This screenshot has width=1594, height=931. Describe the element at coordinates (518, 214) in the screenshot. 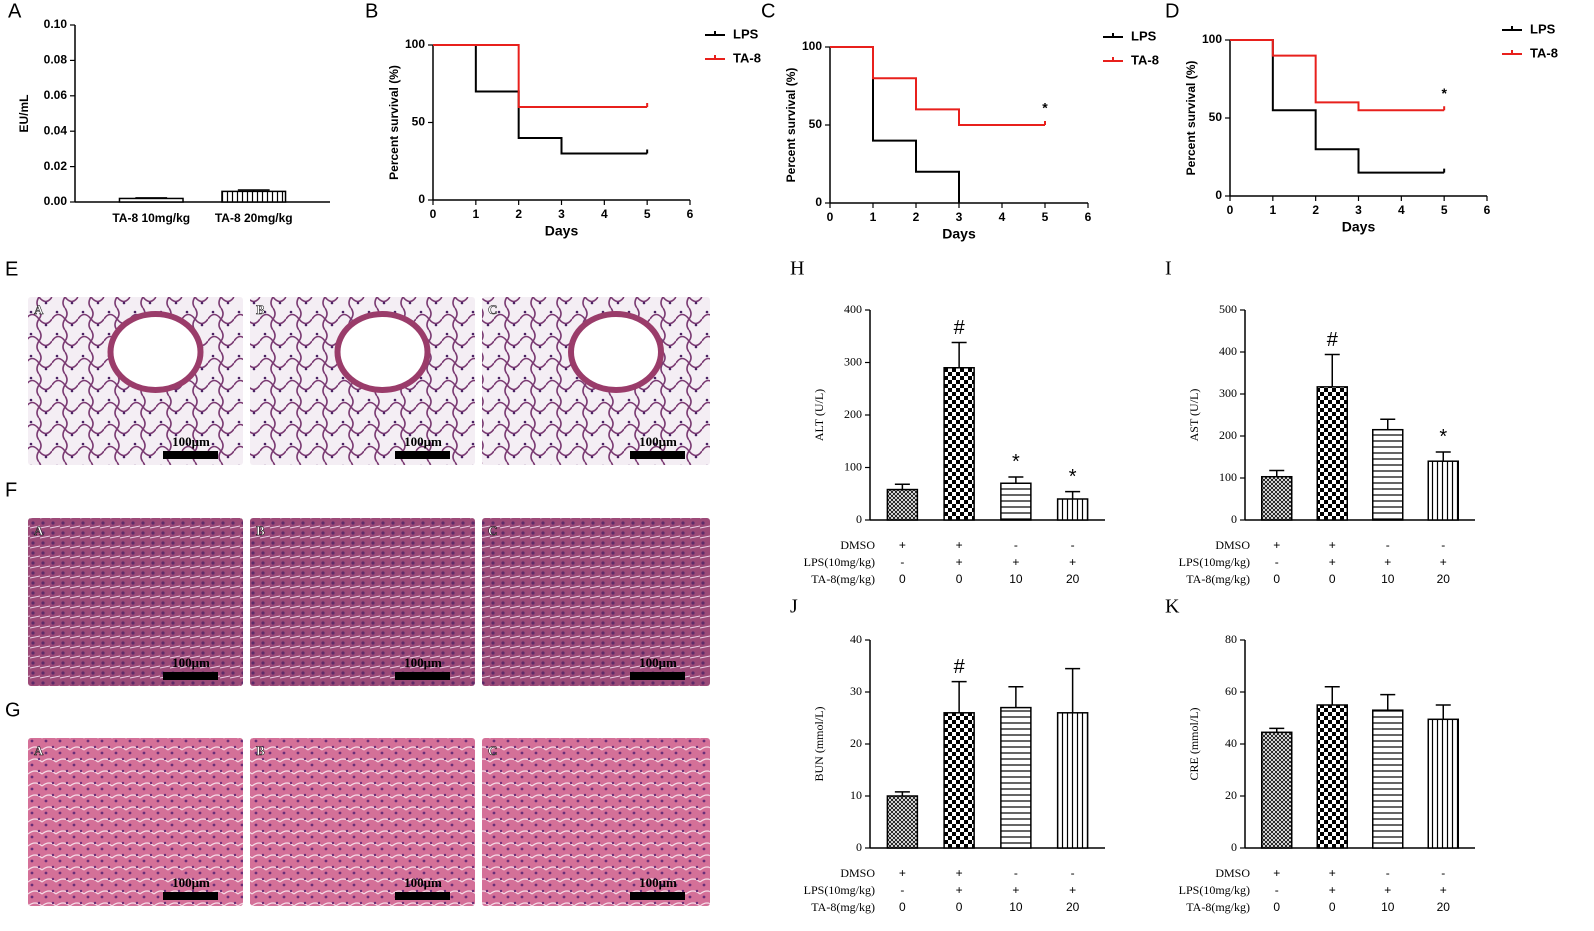

I see `x-tick-label: 2` at that location.